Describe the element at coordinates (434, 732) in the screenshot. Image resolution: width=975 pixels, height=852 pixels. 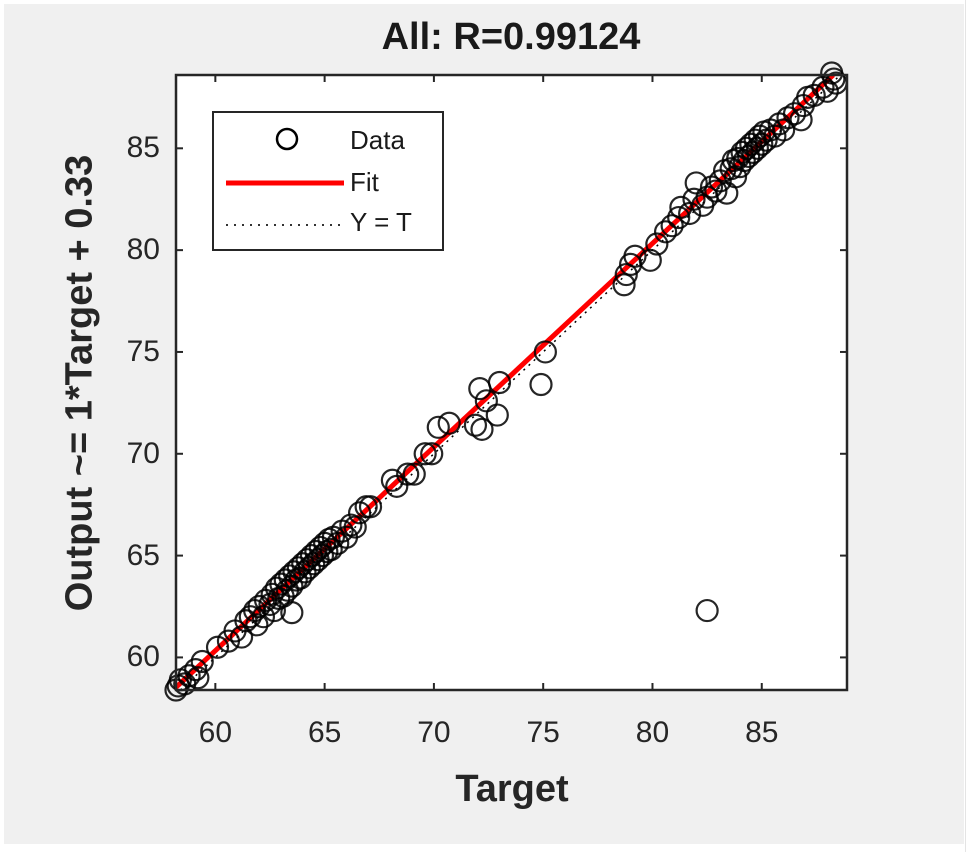
I see `x-tick-label: 70` at that location.